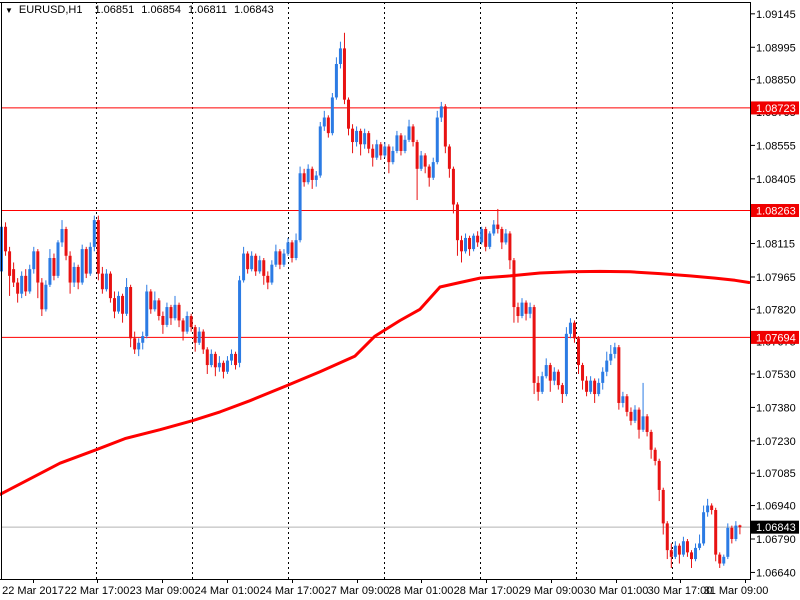 The width and height of the screenshot is (800, 600). What do you see at coordinates (357, 591) in the screenshot?
I see `time-tick-label: 27 Mar 09:00` at bounding box center [357, 591].